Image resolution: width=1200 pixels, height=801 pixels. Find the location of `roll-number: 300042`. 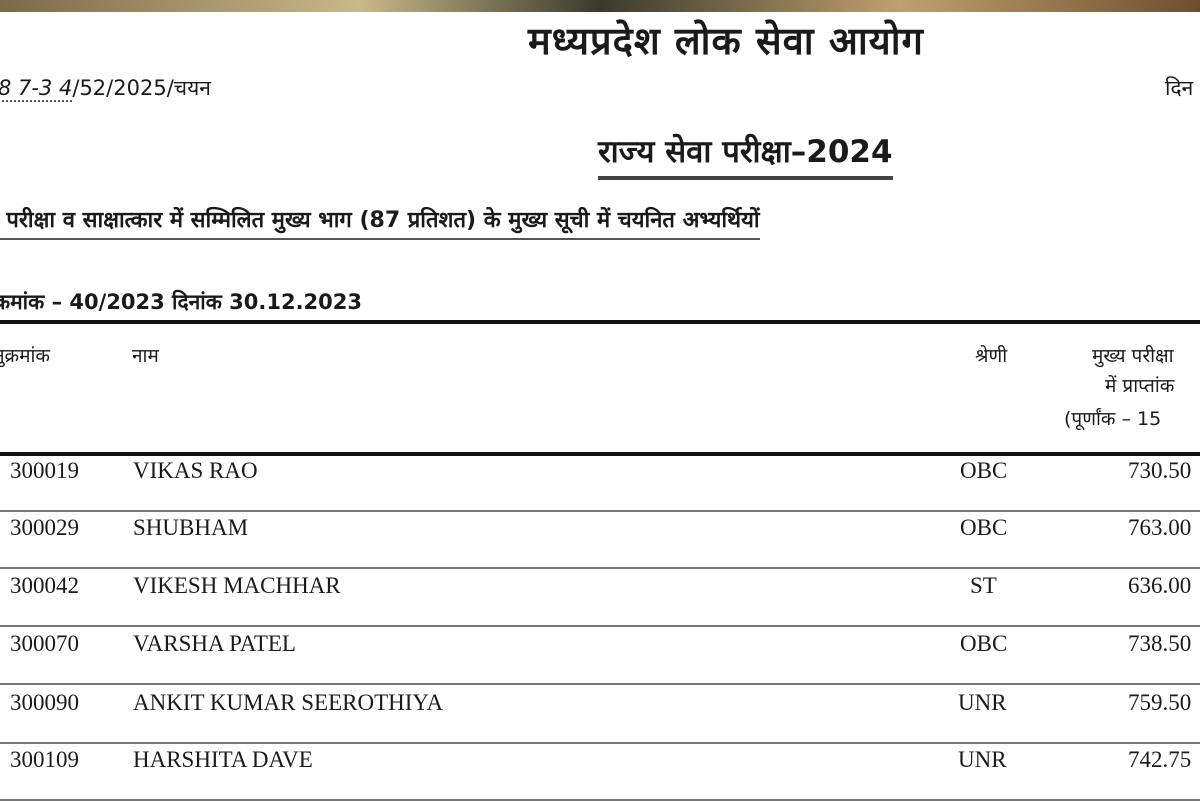

roll-number: 300042 is located at coordinates (44, 585).